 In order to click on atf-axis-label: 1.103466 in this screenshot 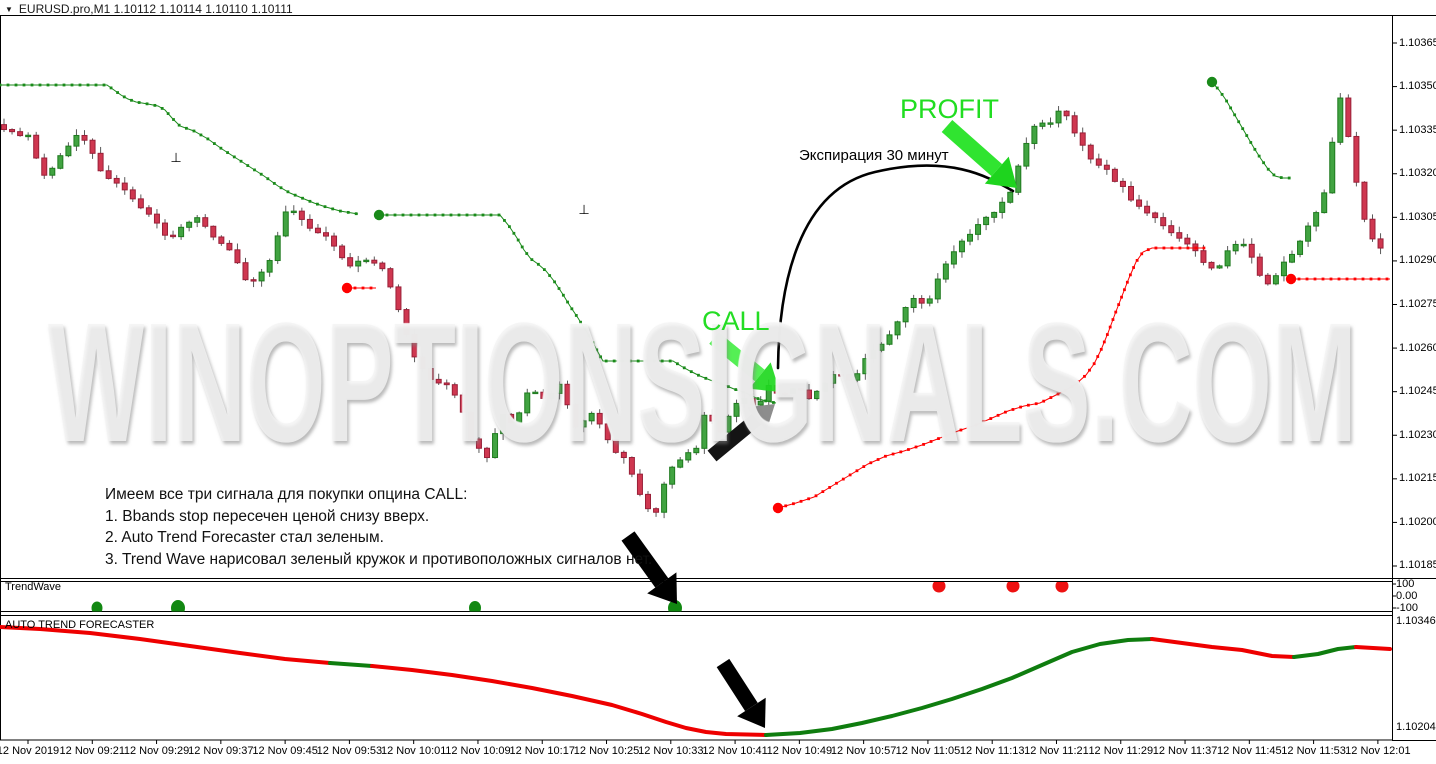, I will do `click(1416, 621)`.